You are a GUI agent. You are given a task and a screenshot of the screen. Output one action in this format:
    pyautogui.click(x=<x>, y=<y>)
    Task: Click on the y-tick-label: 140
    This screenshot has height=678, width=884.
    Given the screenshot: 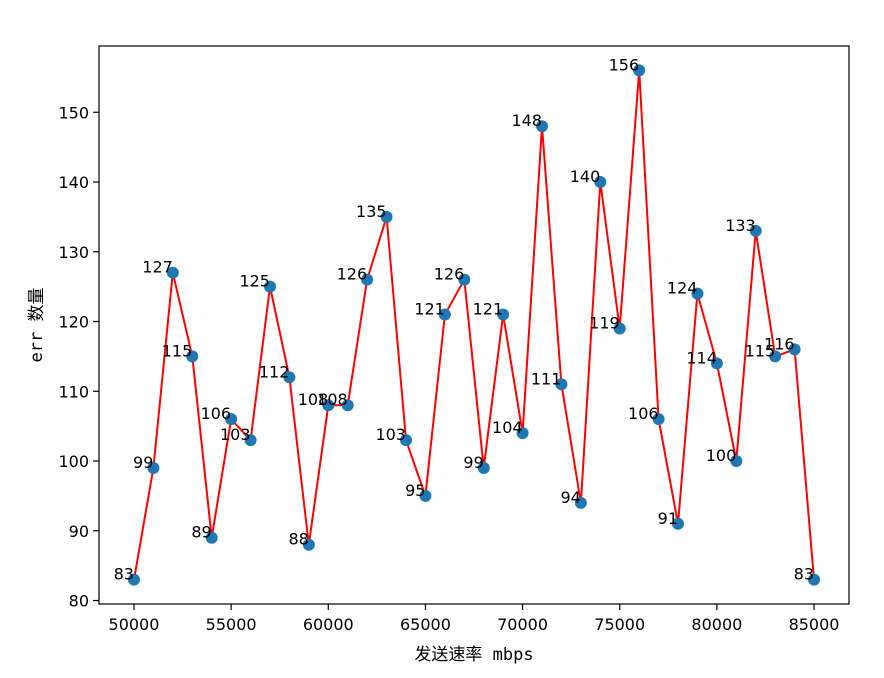 What is the action you would take?
    pyautogui.click(x=73, y=182)
    